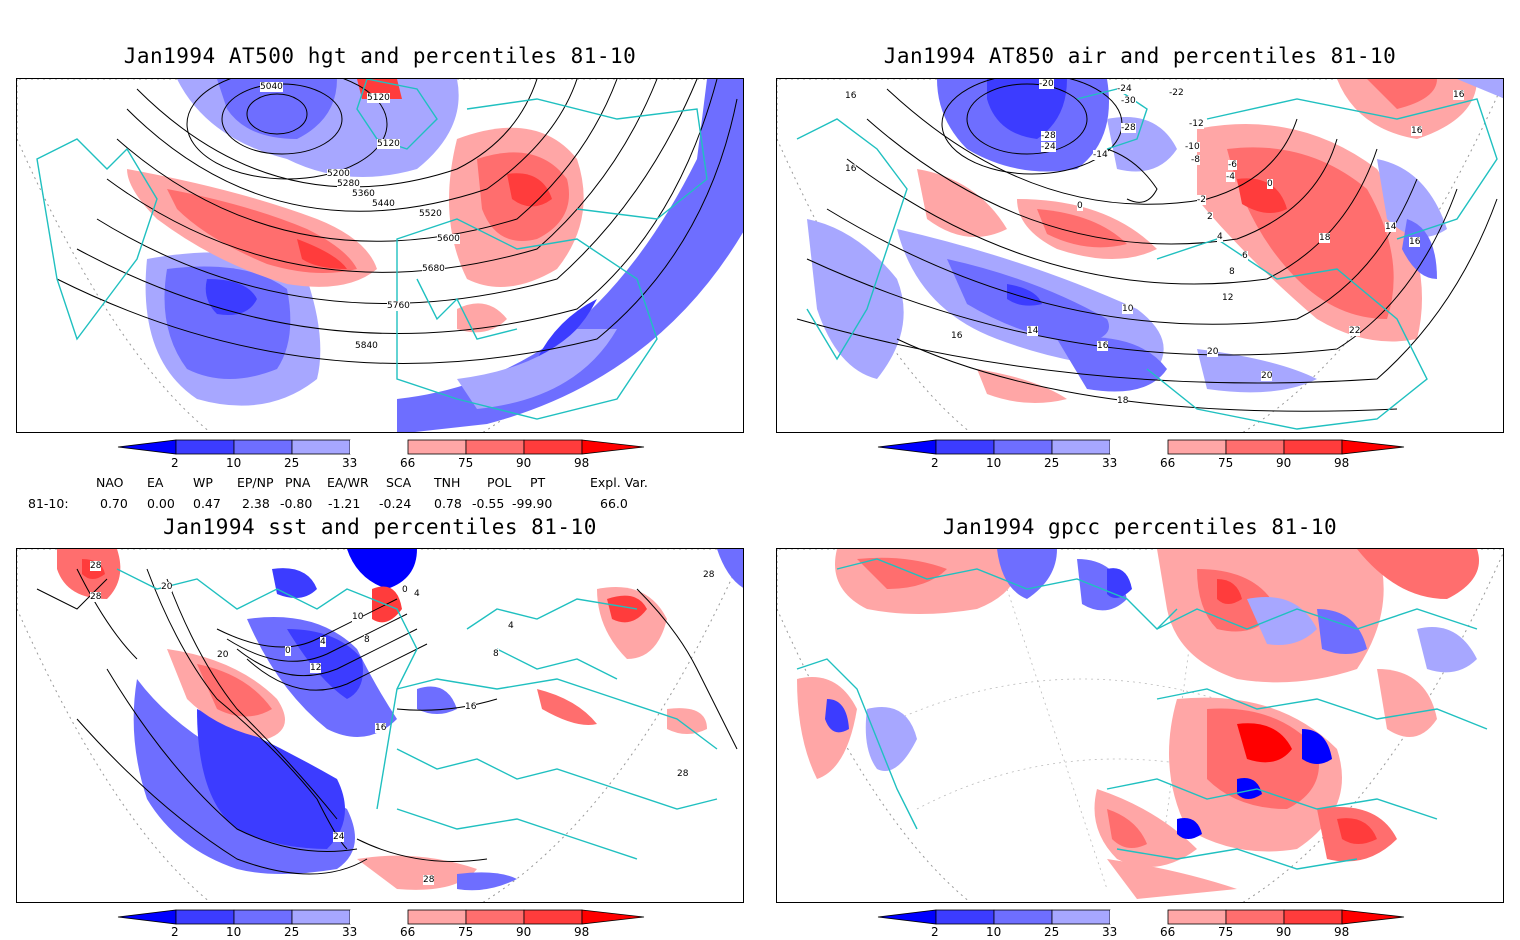 The image size is (1520, 940). Describe the element at coordinates (296, 503) in the screenshot. I see `index-value: -0.80` at that location.